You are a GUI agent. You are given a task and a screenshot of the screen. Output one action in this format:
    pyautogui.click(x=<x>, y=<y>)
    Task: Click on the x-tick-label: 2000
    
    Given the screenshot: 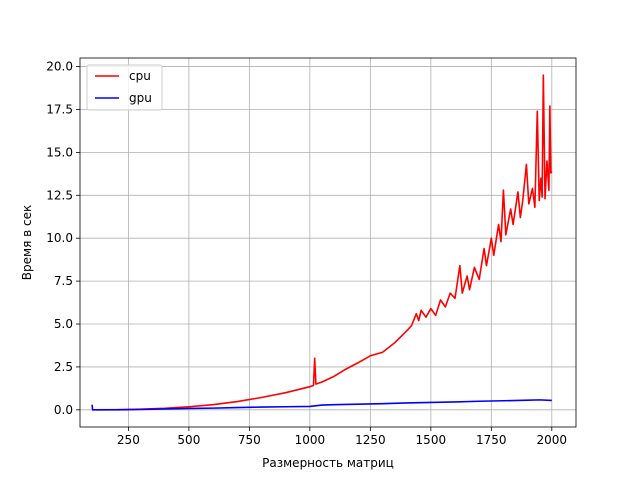 What is the action you would take?
    pyautogui.click(x=552, y=440)
    